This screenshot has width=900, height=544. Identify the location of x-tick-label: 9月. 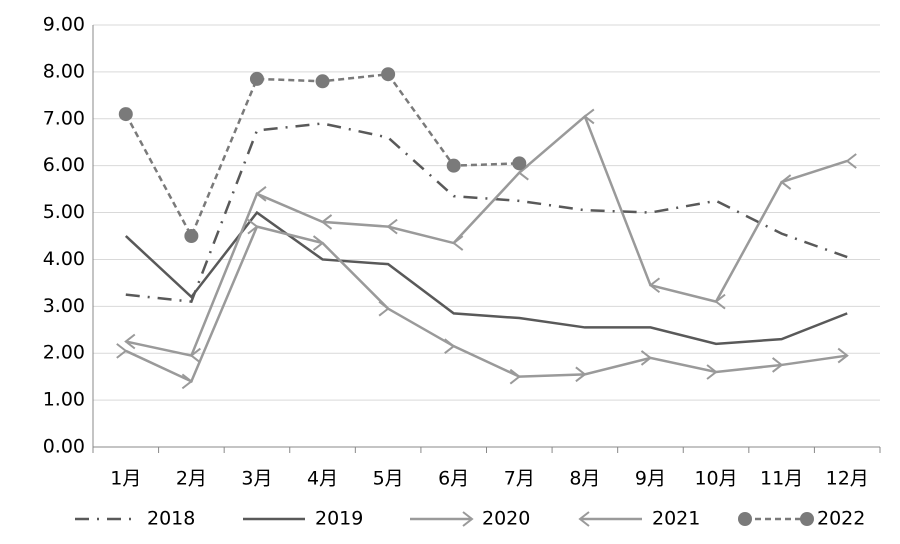
(650, 479).